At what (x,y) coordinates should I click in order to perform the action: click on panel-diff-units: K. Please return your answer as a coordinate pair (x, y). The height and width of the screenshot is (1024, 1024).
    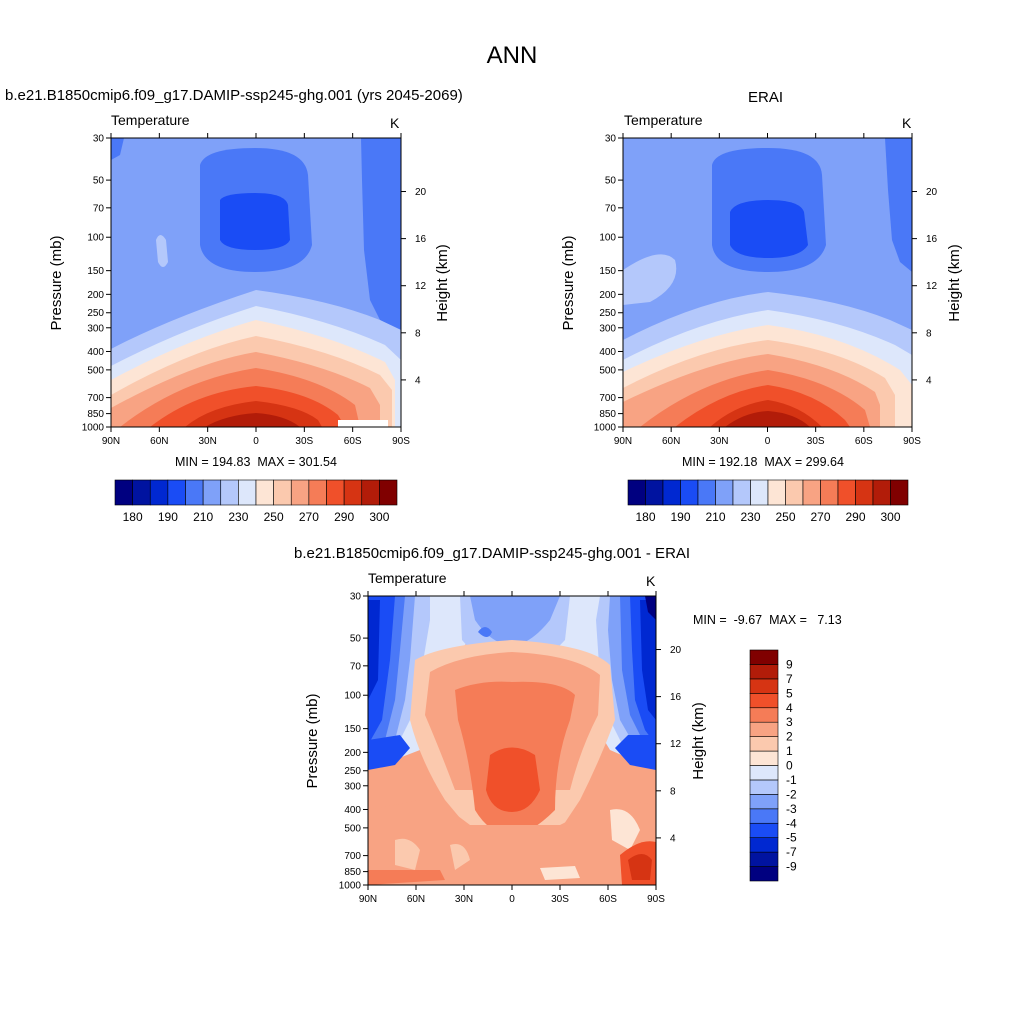
    Looking at the image, I should click on (651, 581).